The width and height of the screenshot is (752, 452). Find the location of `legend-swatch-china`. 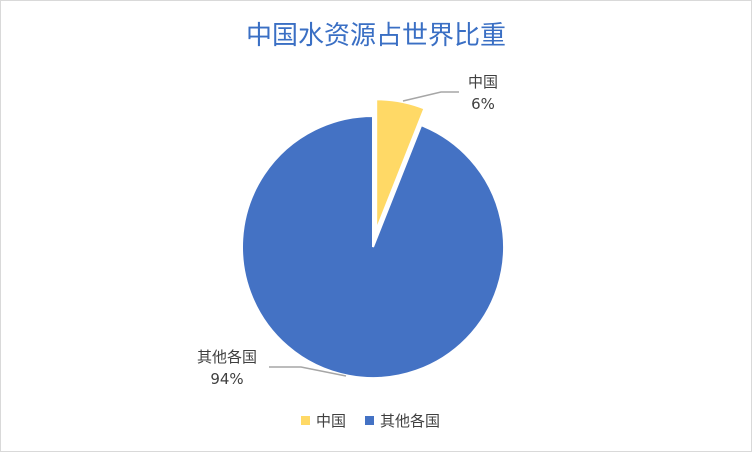

legend-swatch-china is located at coordinates (305, 420).